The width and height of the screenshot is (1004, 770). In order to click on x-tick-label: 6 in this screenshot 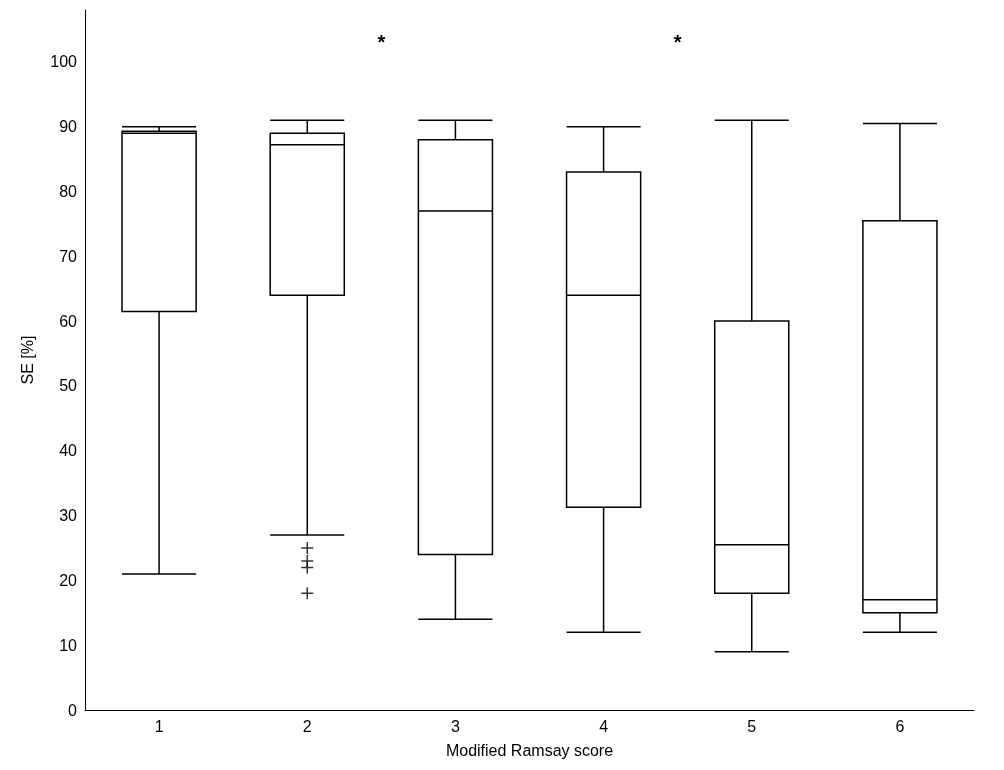, I will do `click(900, 726)`.